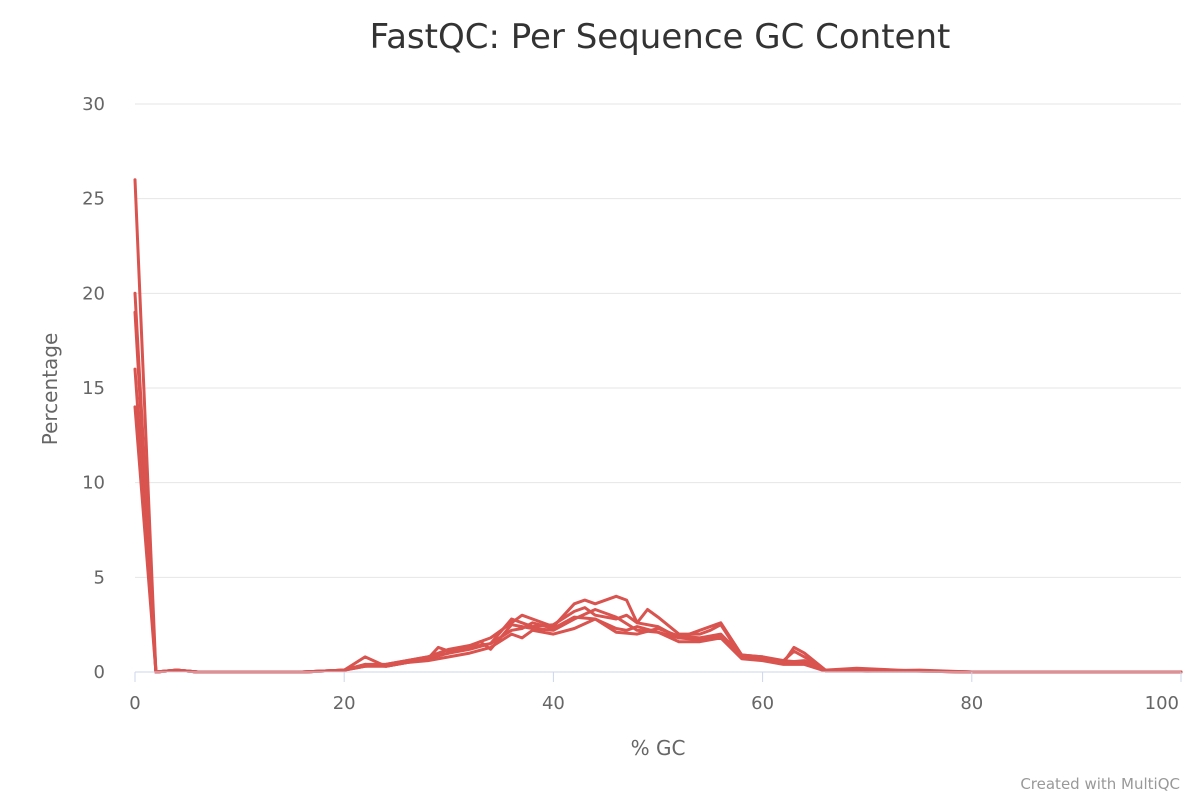 The height and width of the screenshot is (800, 1200). Describe the element at coordinates (134, 703) in the screenshot. I see `x-tick-label: 0` at that location.